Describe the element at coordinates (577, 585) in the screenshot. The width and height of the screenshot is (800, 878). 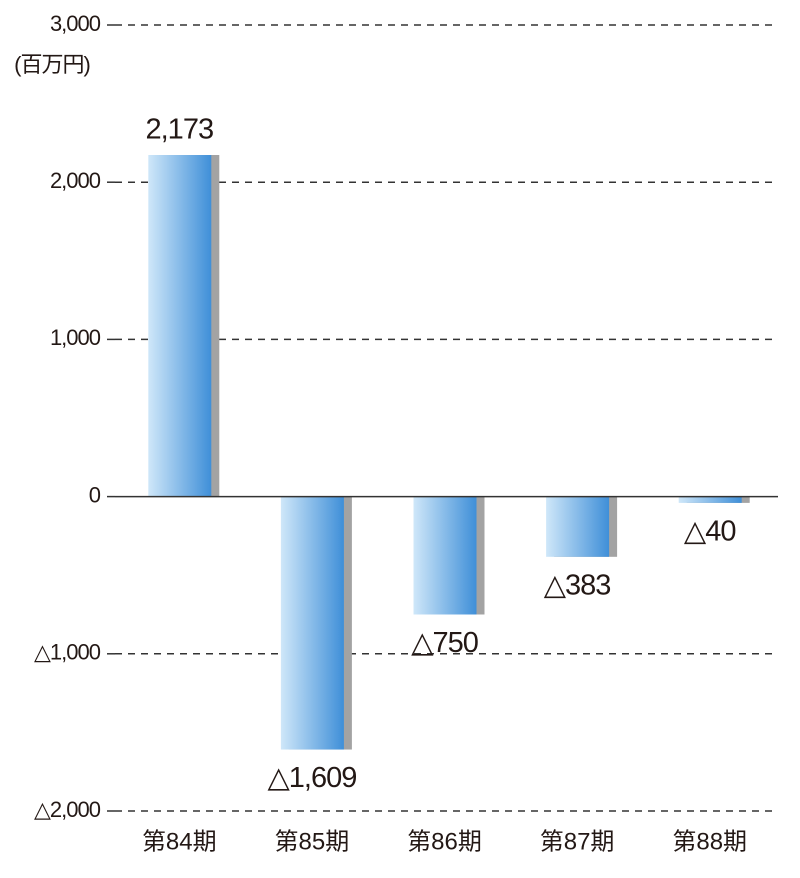
I see `value-label: △383` at that location.